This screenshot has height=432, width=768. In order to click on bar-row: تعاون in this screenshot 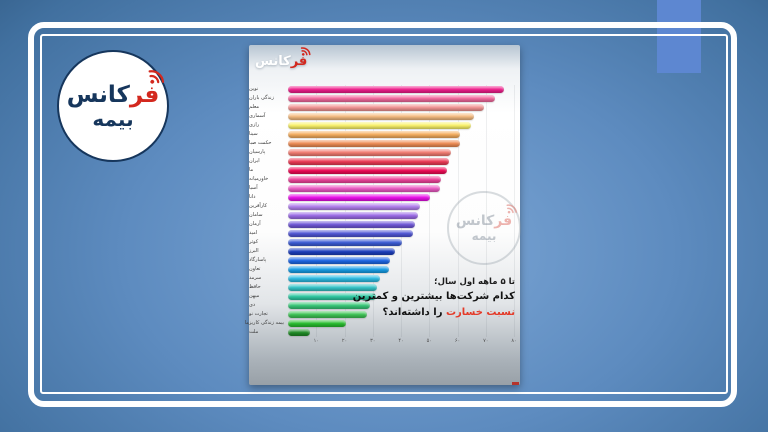, I will do `click(381, 269)`.